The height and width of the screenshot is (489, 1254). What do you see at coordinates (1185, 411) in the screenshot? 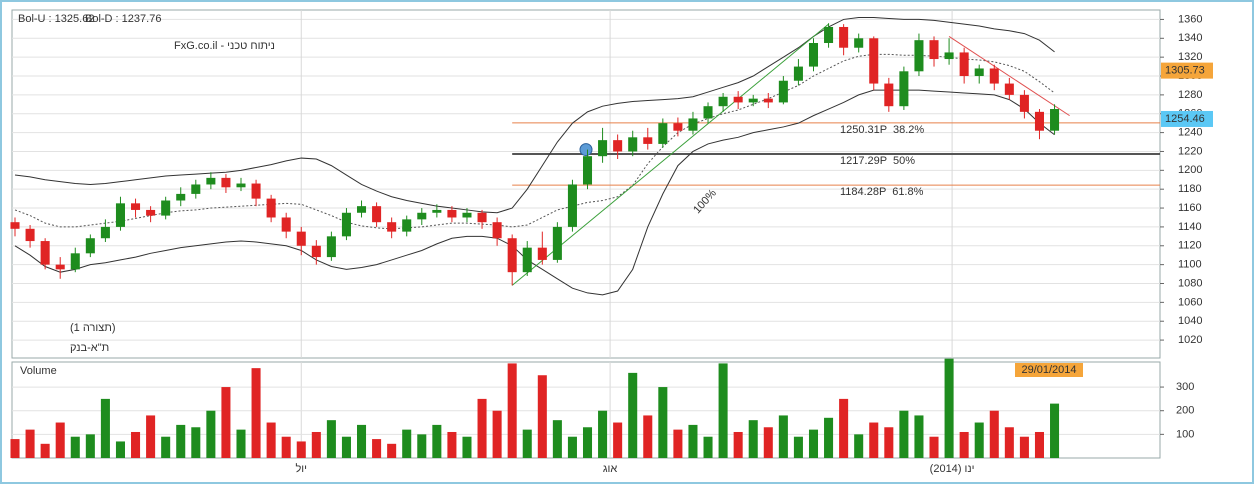
I see `y-tick-label: 200` at bounding box center [1185, 411].